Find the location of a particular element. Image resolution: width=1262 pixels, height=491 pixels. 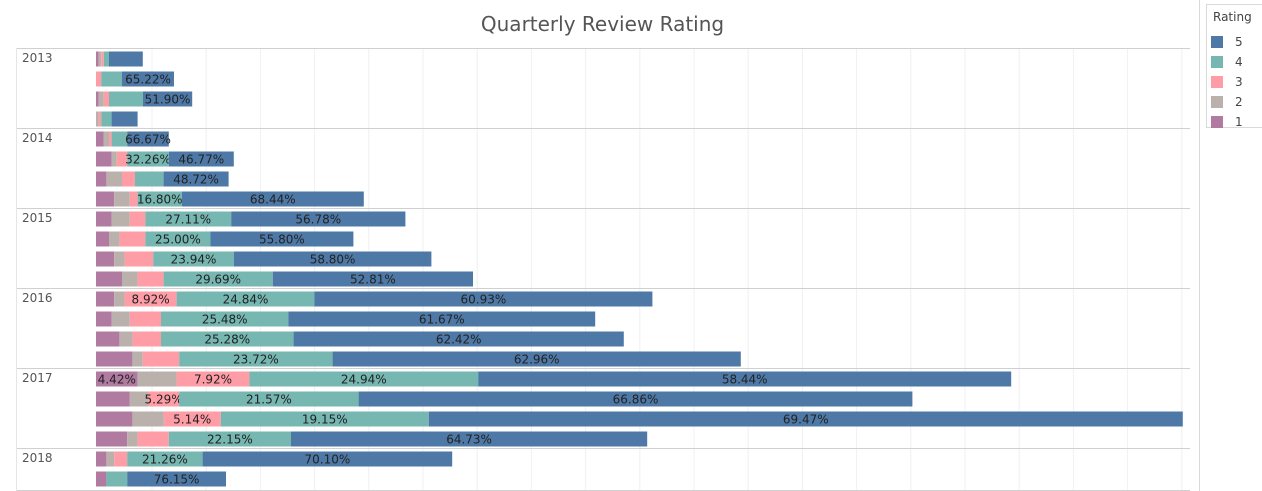

legend-label-5: 5 is located at coordinates (1239, 42).